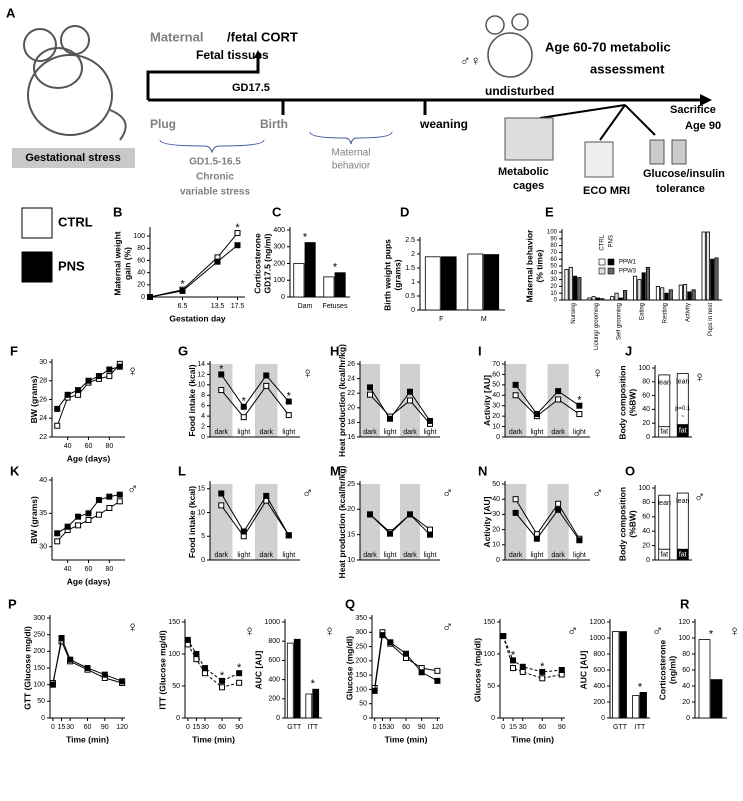 This screenshot has height=801, width=743. Describe the element at coordinates (606, 191) in the screenshot. I see `text: ECO MRI` at that location.